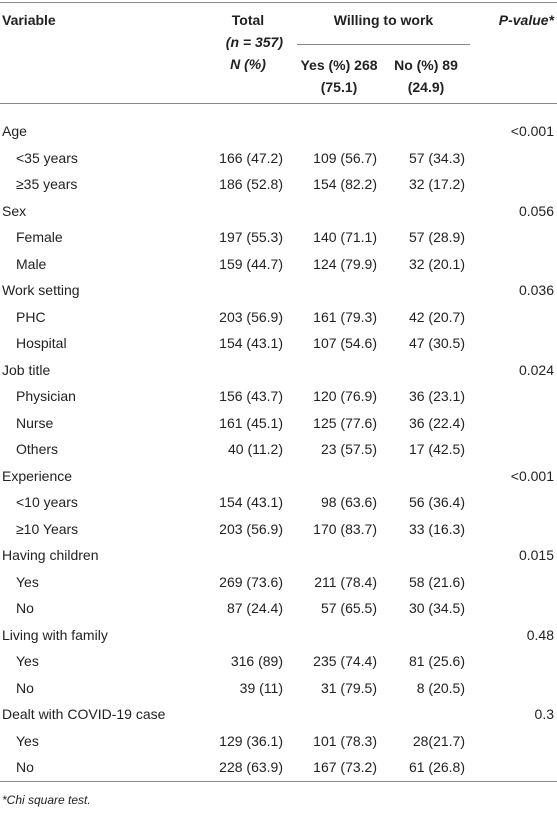 Image resolution: width=557 pixels, height=814 pixels. Describe the element at coordinates (26, 369) in the screenshot. I see `group-label: Job title` at that location.